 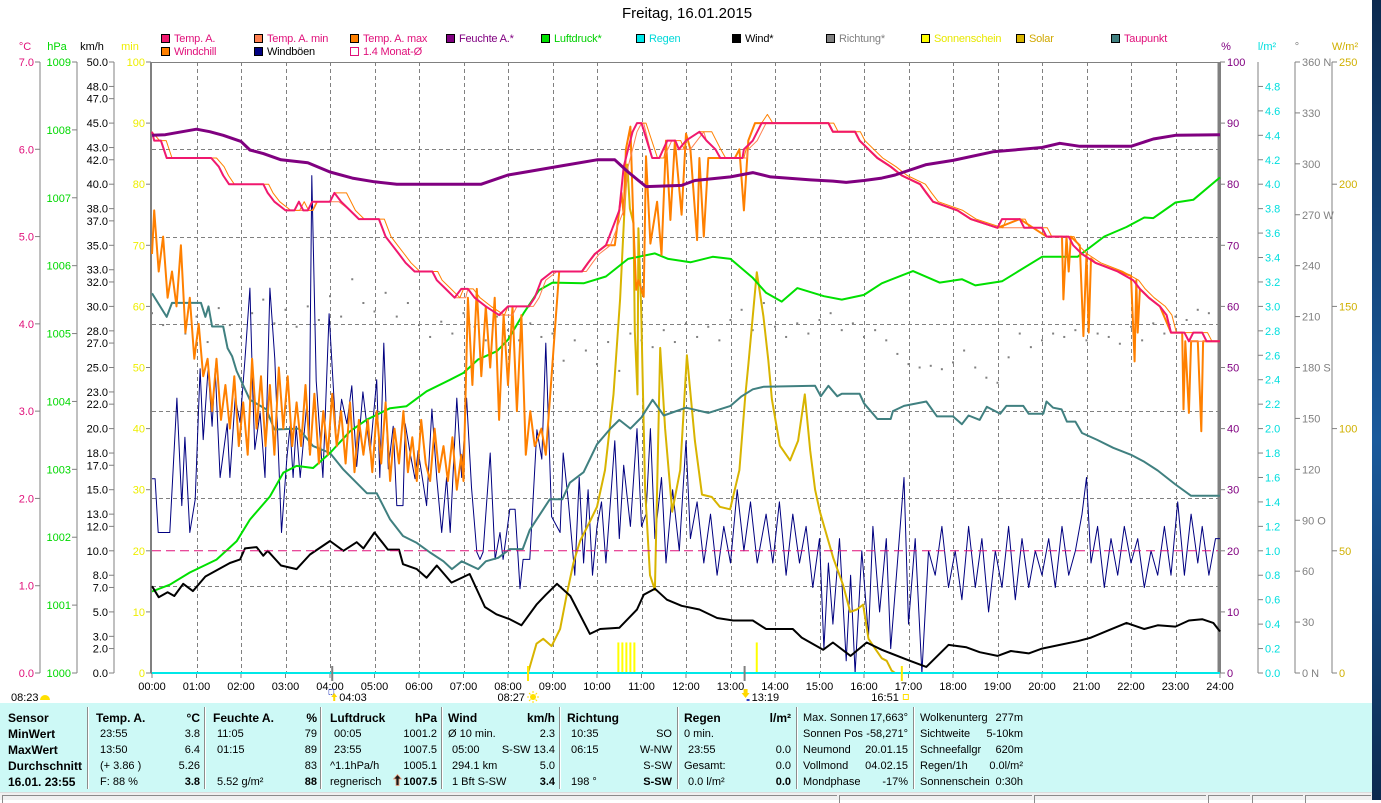 I want to click on legend-item-feuchte: Feuchte A.*, so click(x=480, y=39).